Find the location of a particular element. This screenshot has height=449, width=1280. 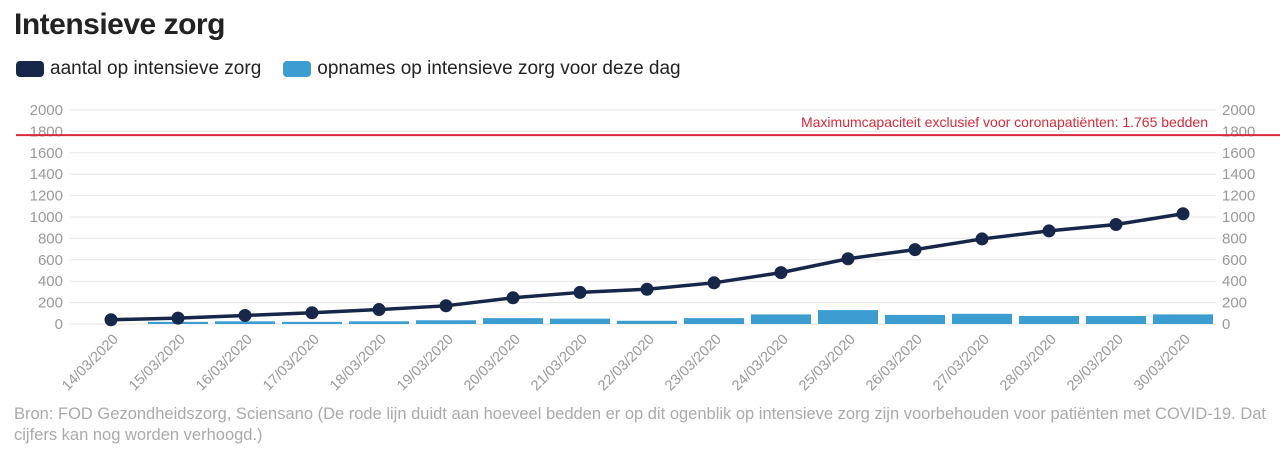

x-tick-label: 26/03/2020 is located at coordinates (894, 363).